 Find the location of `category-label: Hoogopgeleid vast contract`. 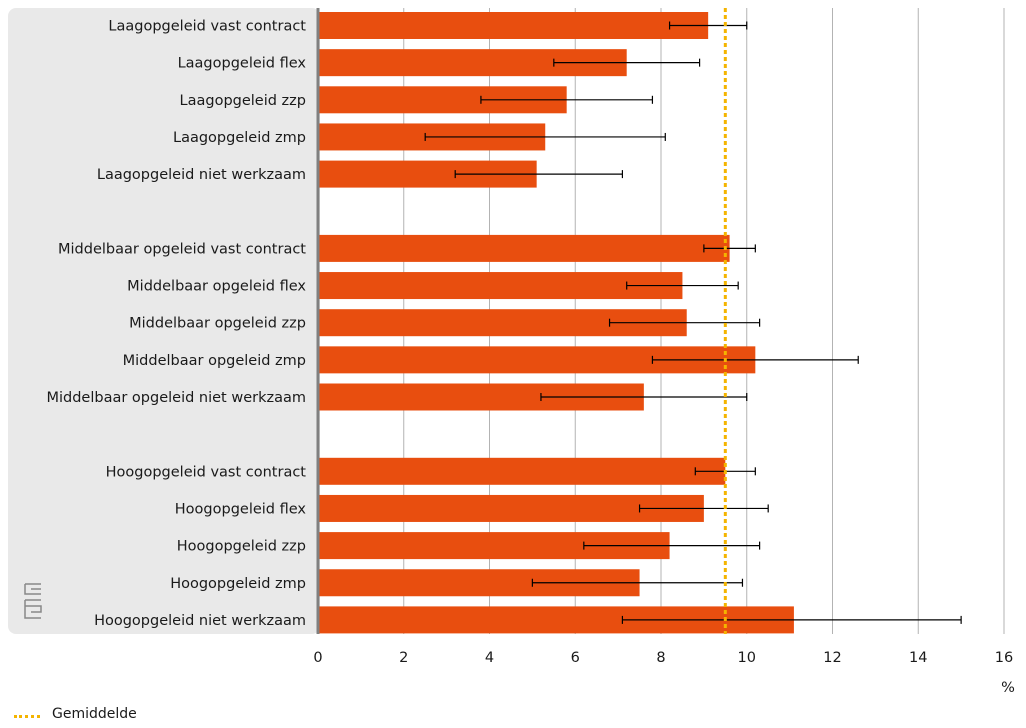

category-label: Hoogopgeleid vast contract is located at coordinates (206, 472).